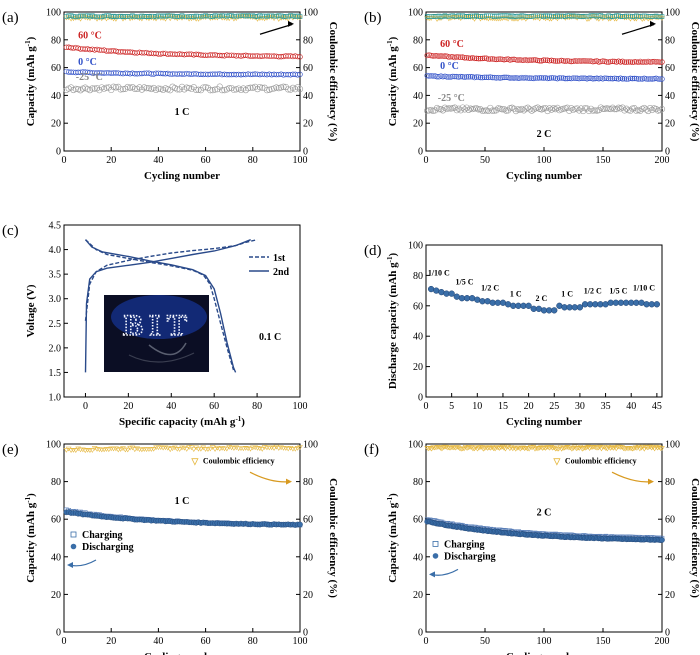  Describe the element at coordinates (158, 641) in the screenshot. I see `x-tick-label: 40` at that location.